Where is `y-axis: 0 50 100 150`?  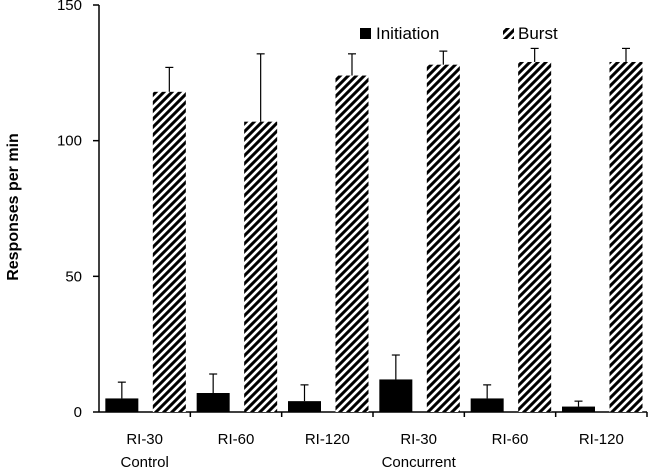
y-axis: 0 50 100 150 is located at coordinates (78, 210).